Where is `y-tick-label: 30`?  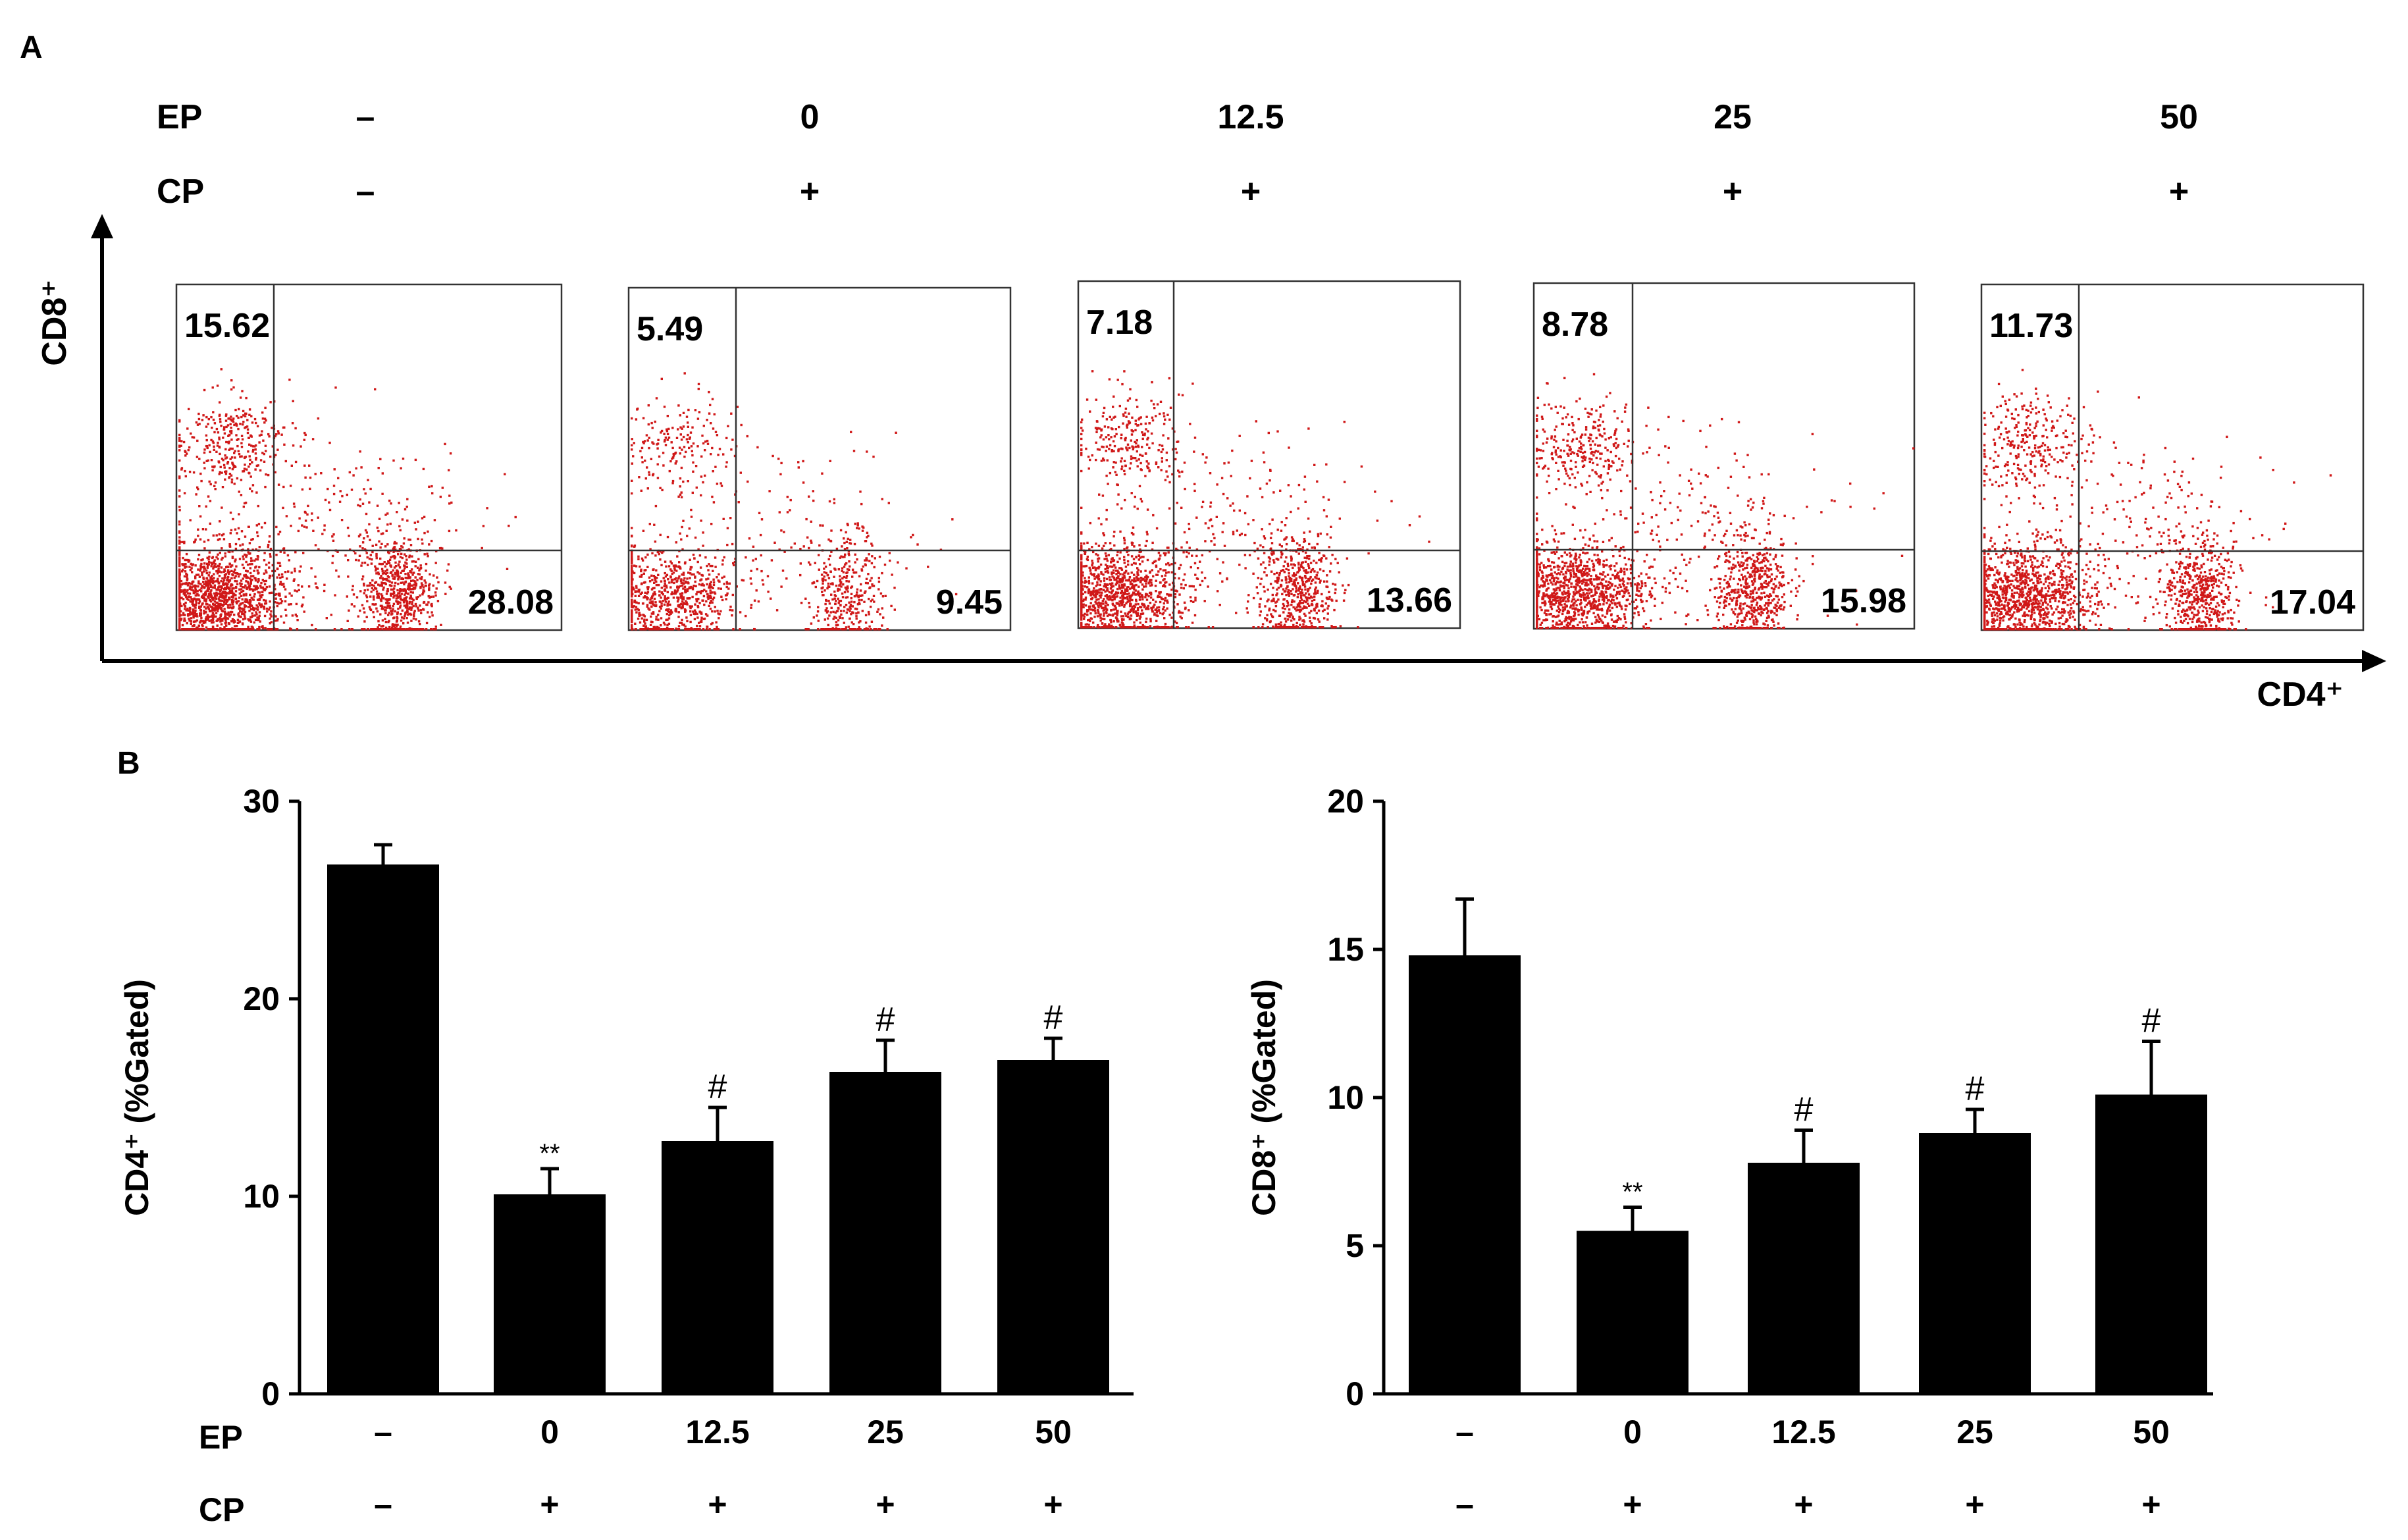 y-tick-label: 30 is located at coordinates (262, 801).